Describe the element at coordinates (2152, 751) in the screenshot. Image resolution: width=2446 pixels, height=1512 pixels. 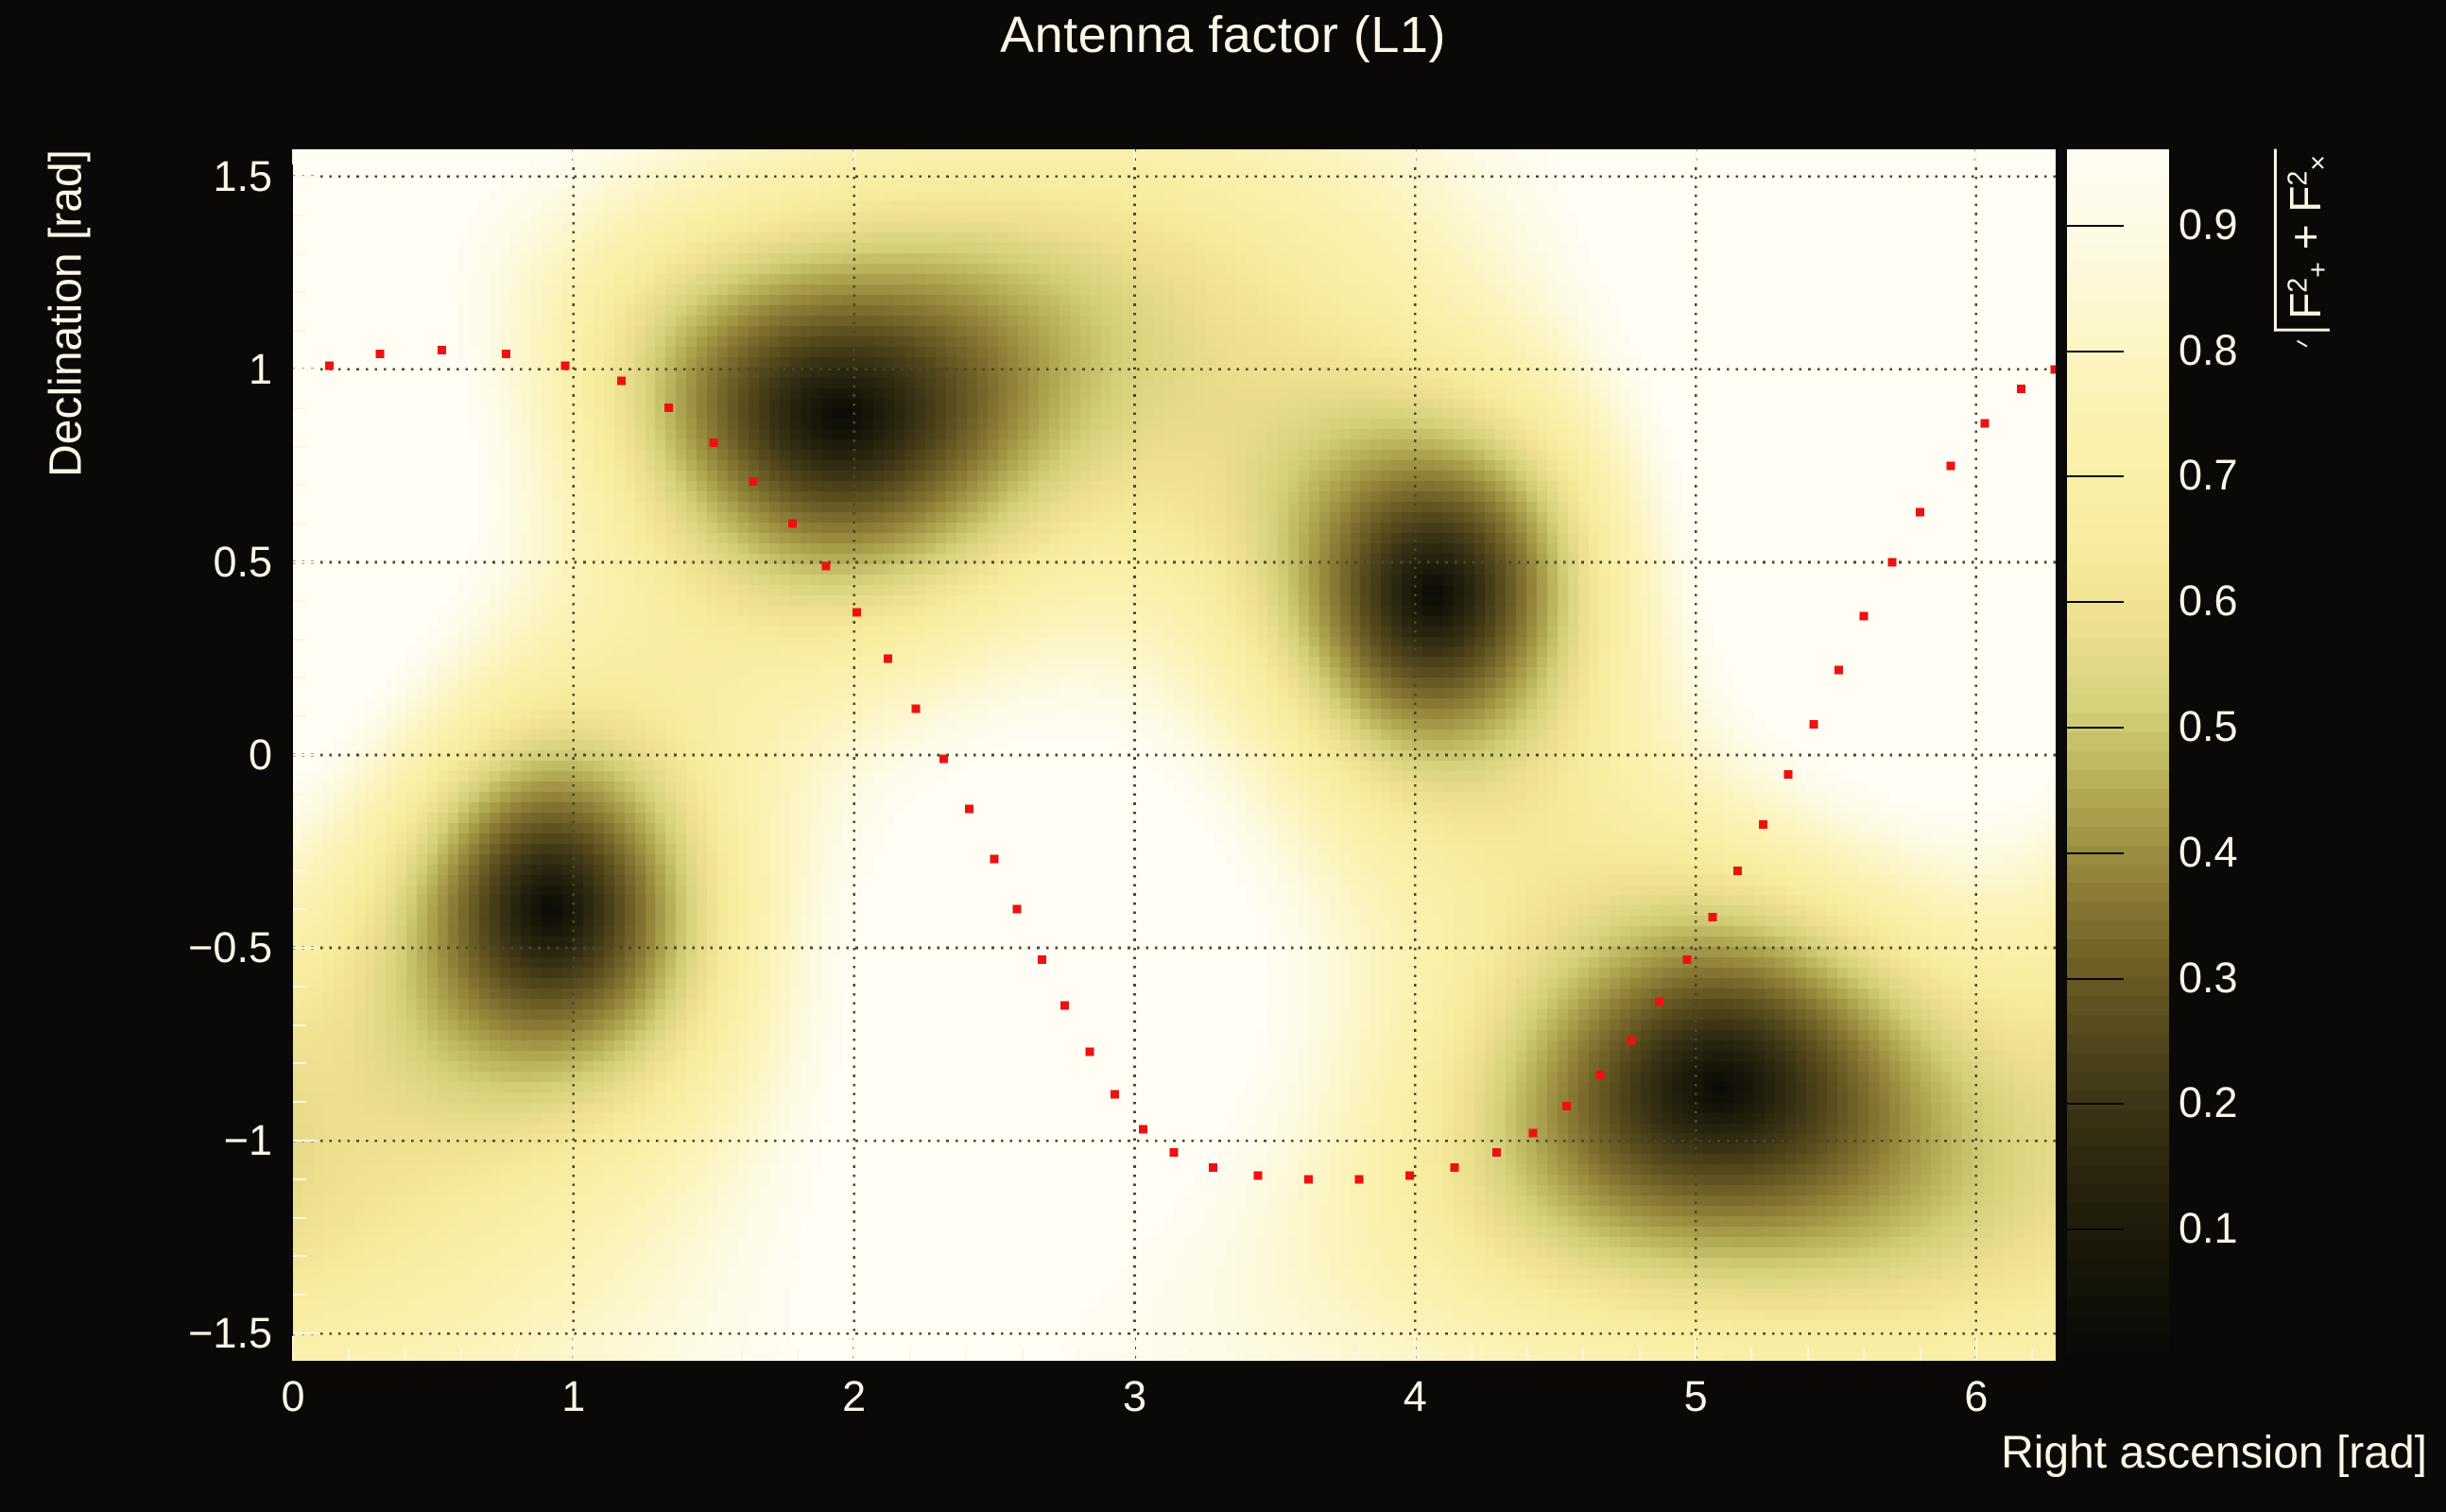
I see `colorbar-ticks: 0.1 0.2 0.3 0.4 0.5 0.6 0.7 0.8 0.9` at that location.